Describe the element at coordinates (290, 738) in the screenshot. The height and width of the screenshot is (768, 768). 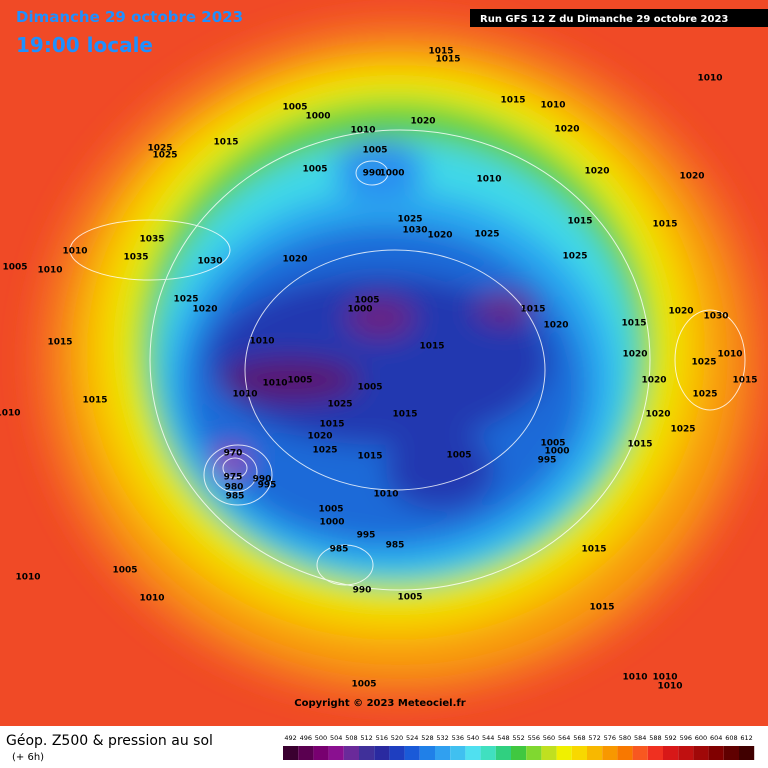
I see `scale-label: 492` at that location.